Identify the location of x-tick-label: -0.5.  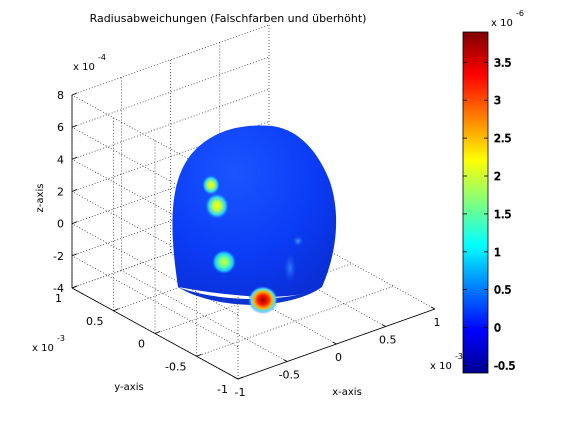
(289, 375).